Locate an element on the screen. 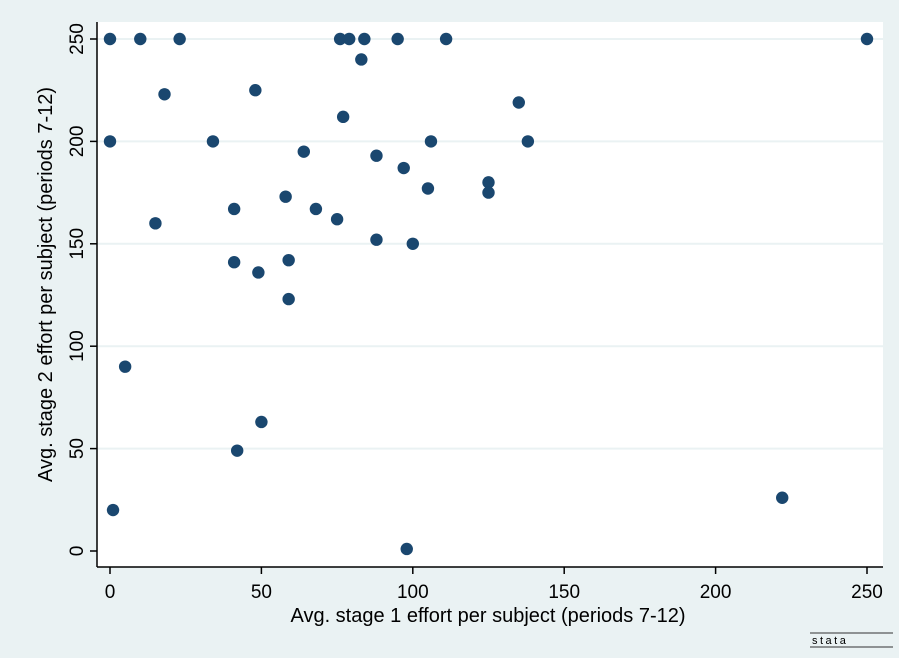 This screenshot has width=899, height=658. y-tick-label: 0 is located at coordinates (77, 551).